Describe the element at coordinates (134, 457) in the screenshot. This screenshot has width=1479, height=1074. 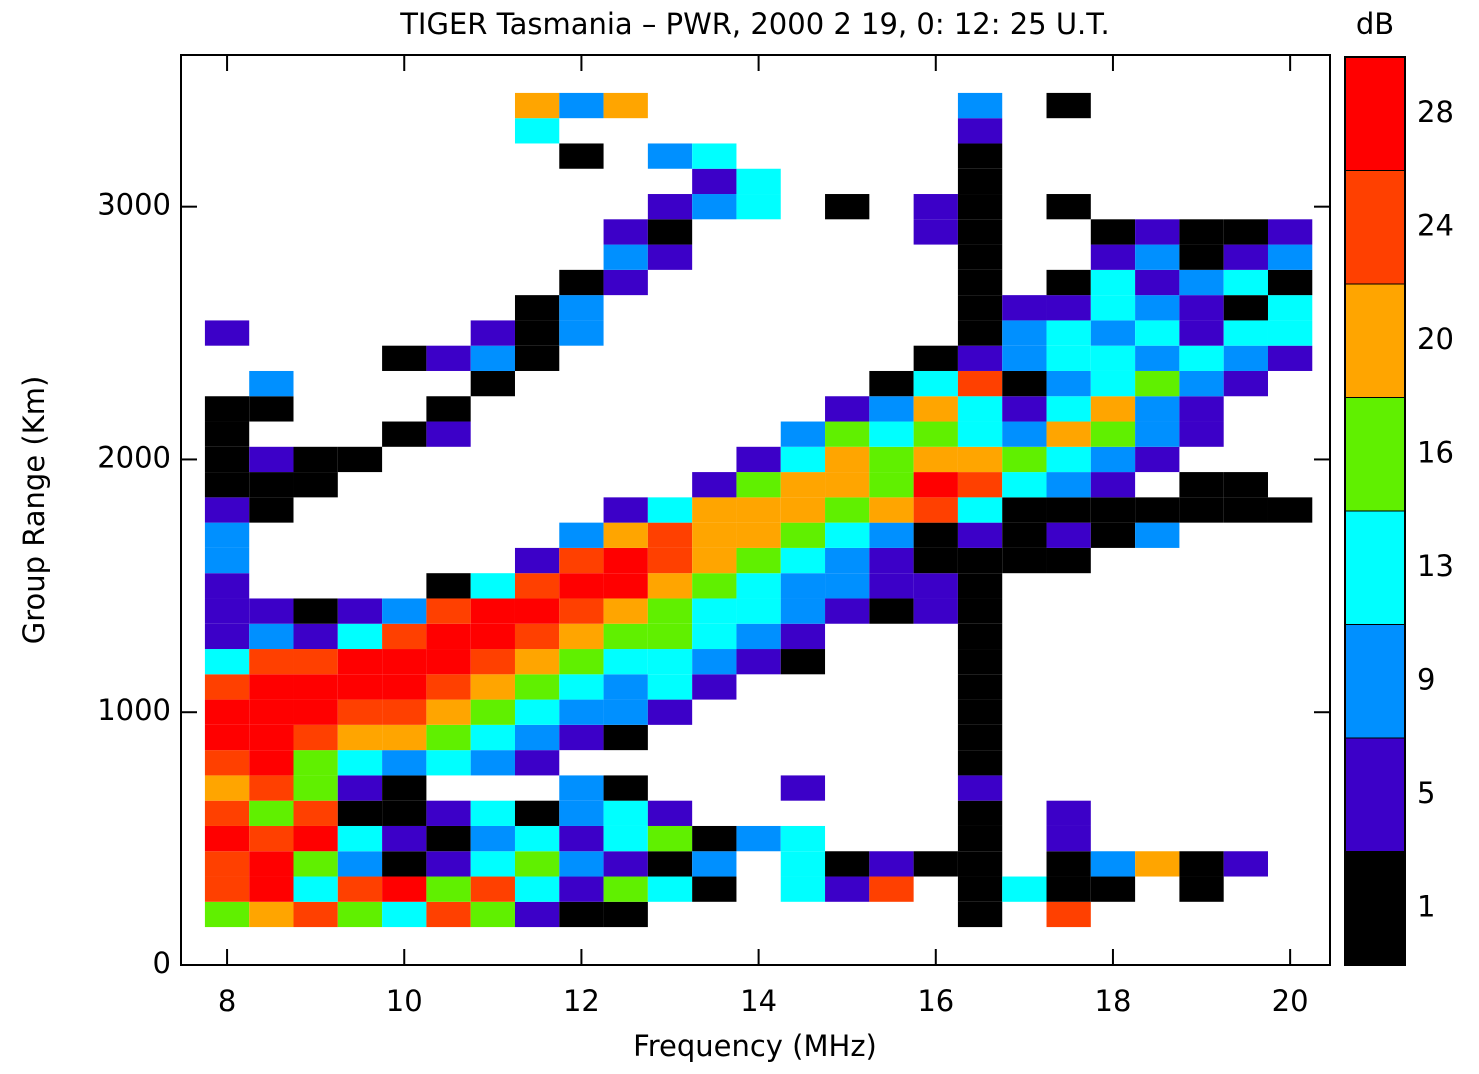
I see `y-tick-label: 2000` at that location.